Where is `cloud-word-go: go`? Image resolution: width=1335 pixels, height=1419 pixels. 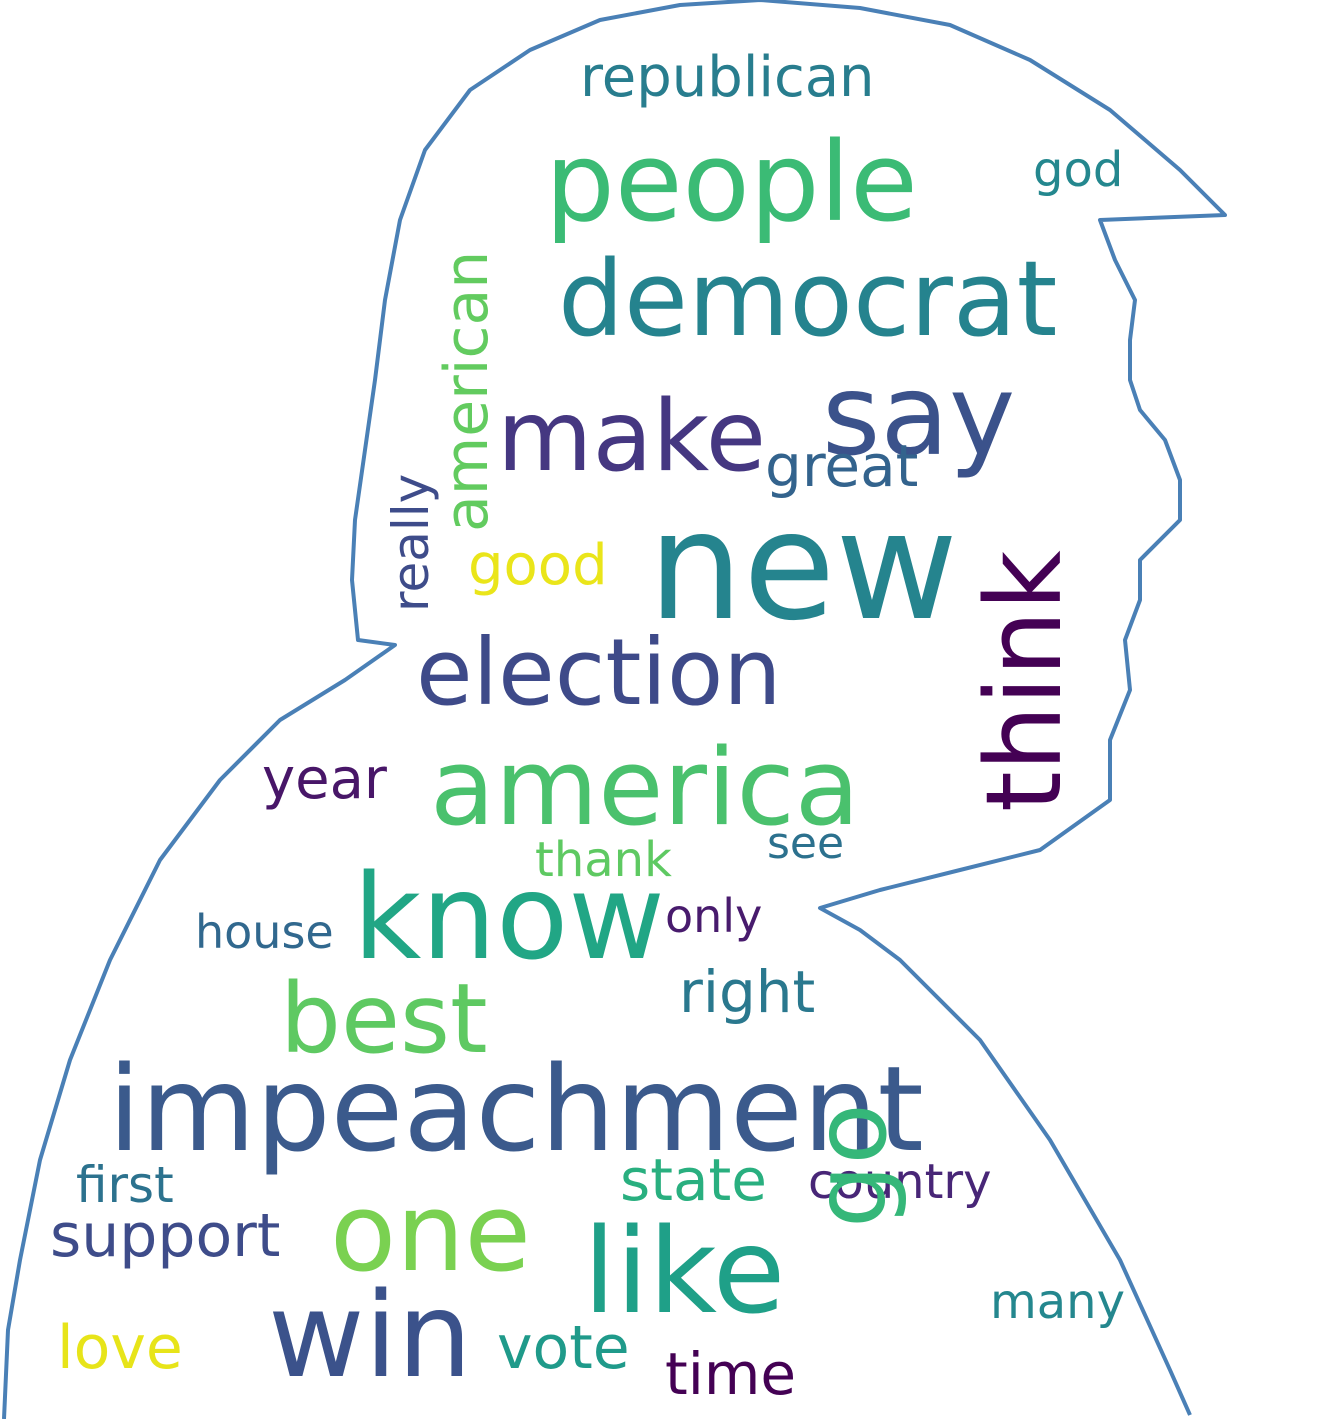 cloud-word-go: go is located at coordinates (850, 1165).